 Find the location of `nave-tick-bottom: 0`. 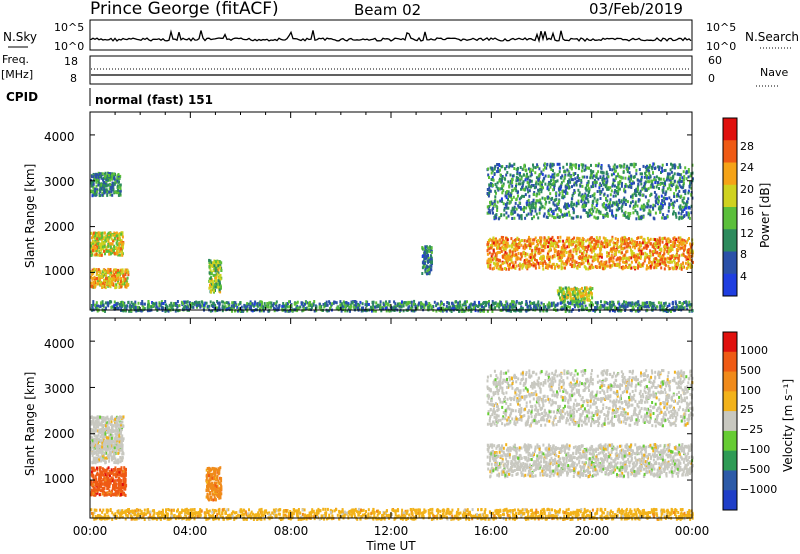

nave-tick-bottom: 0 is located at coordinates (711, 78).